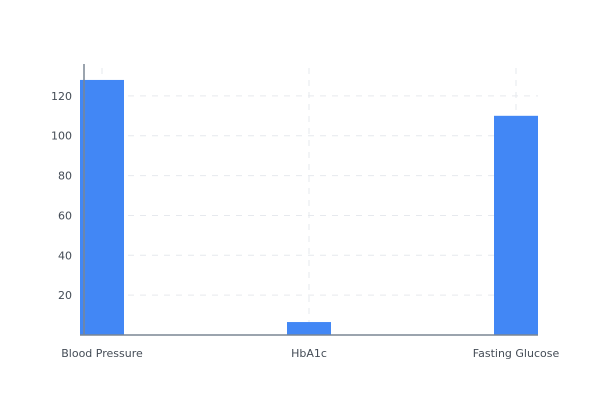  Describe the element at coordinates (102, 353) in the screenshot. I see `x-tick-label: Blood Pressure` at that location.